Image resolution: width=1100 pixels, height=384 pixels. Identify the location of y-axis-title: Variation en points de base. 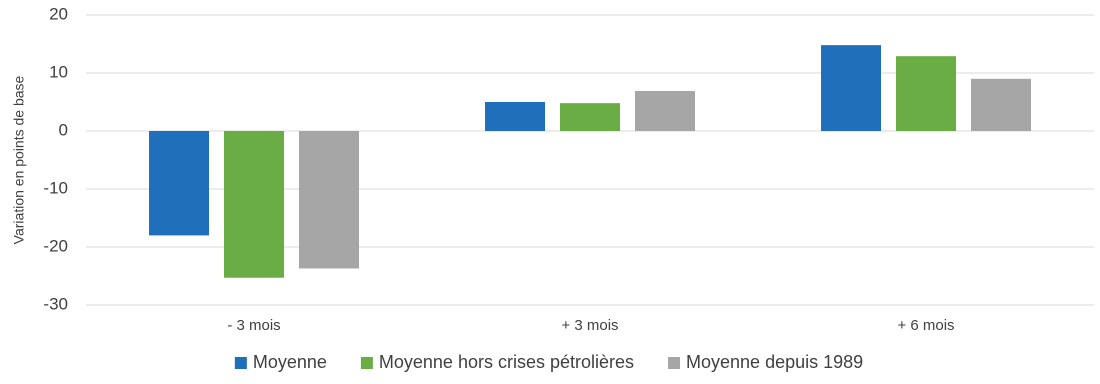
(19, 159).